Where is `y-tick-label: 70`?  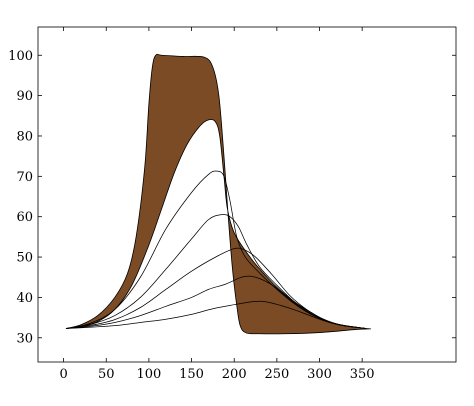
y-tick-label: 70 is located at coordinates (24, 177).